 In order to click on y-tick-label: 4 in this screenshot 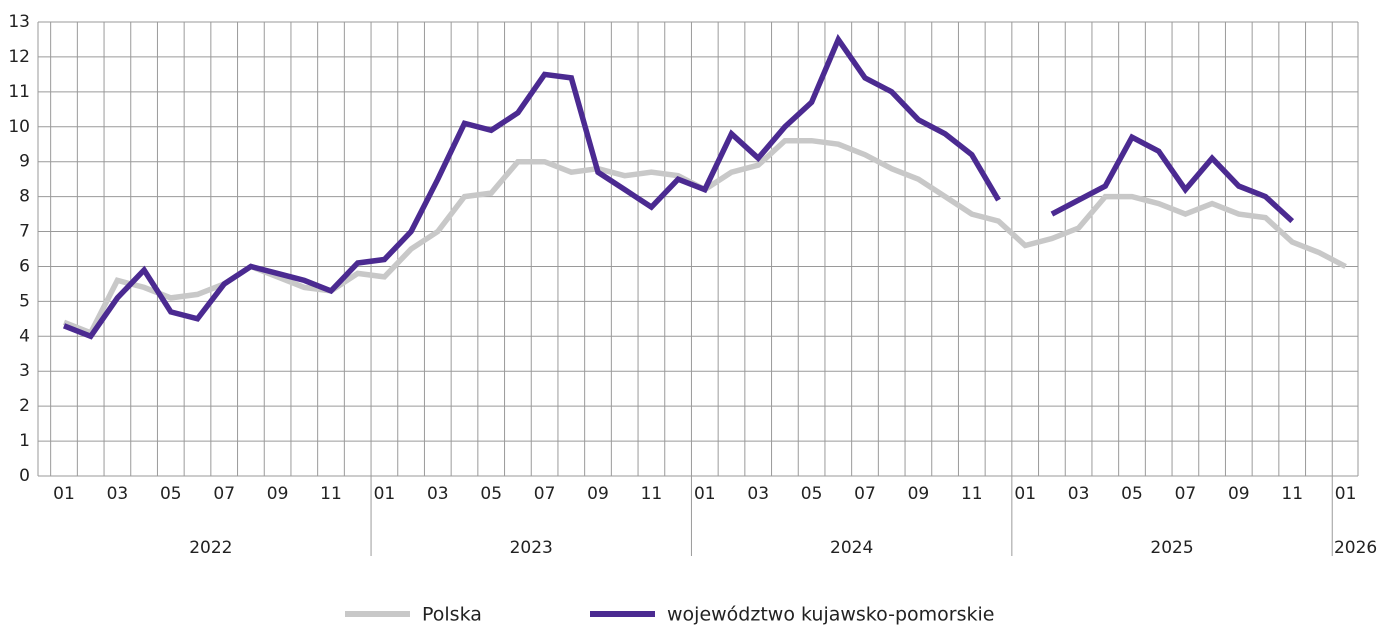, I will do `click(24, 336)`.